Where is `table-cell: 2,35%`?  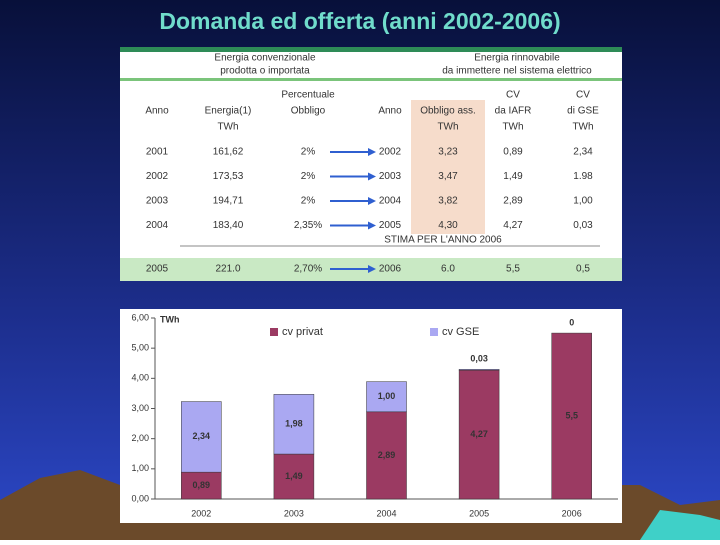 table-cell: 2,35% is located at coordinates (308, 225).